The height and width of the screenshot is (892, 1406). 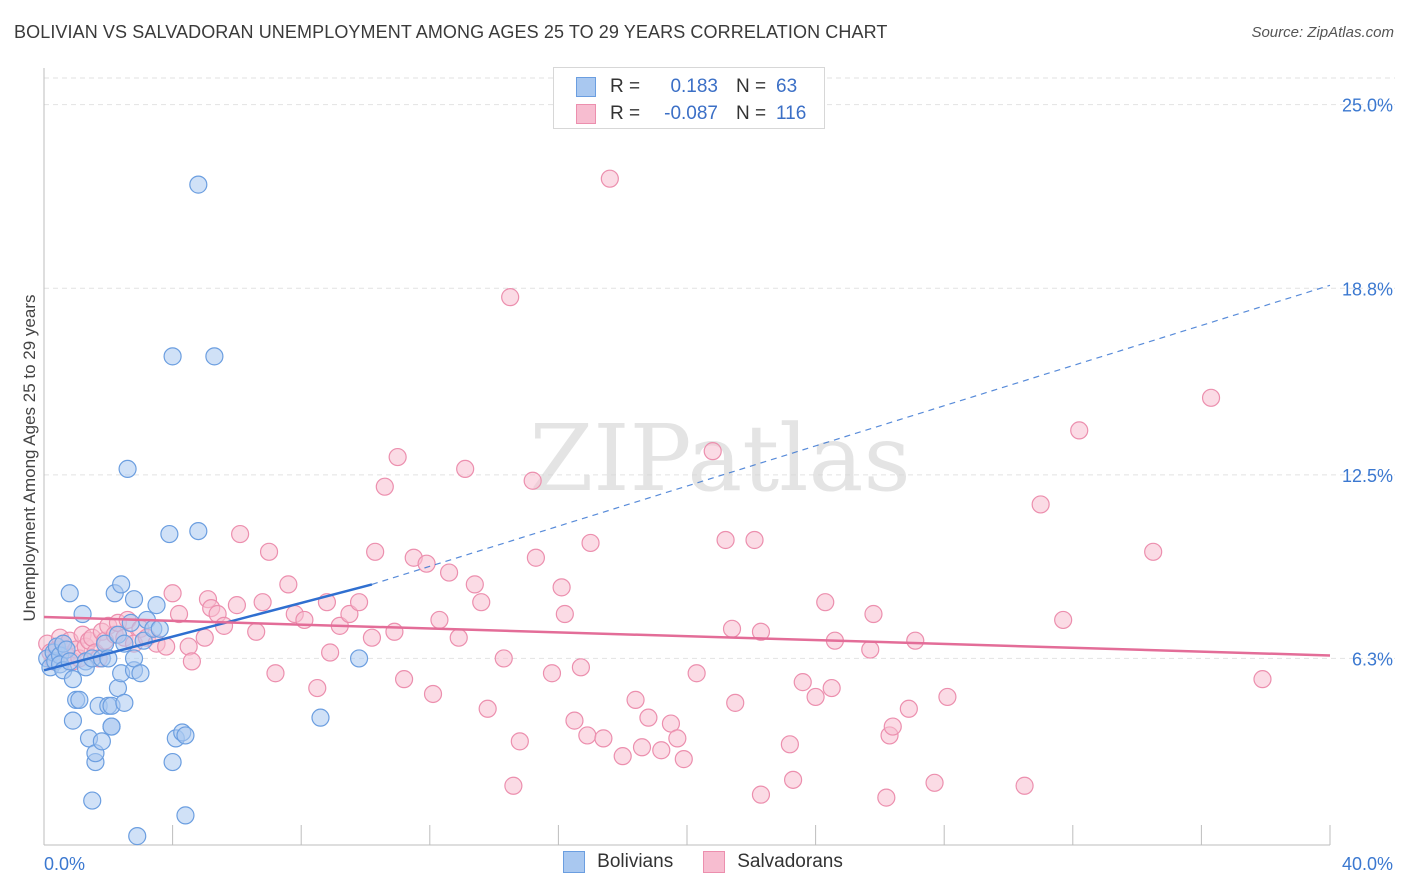 What do you see at coordinates (635, 861) in the screenshot?
I see `legend-label-bolivians: Bolivians` at bounding box center [635, 861].